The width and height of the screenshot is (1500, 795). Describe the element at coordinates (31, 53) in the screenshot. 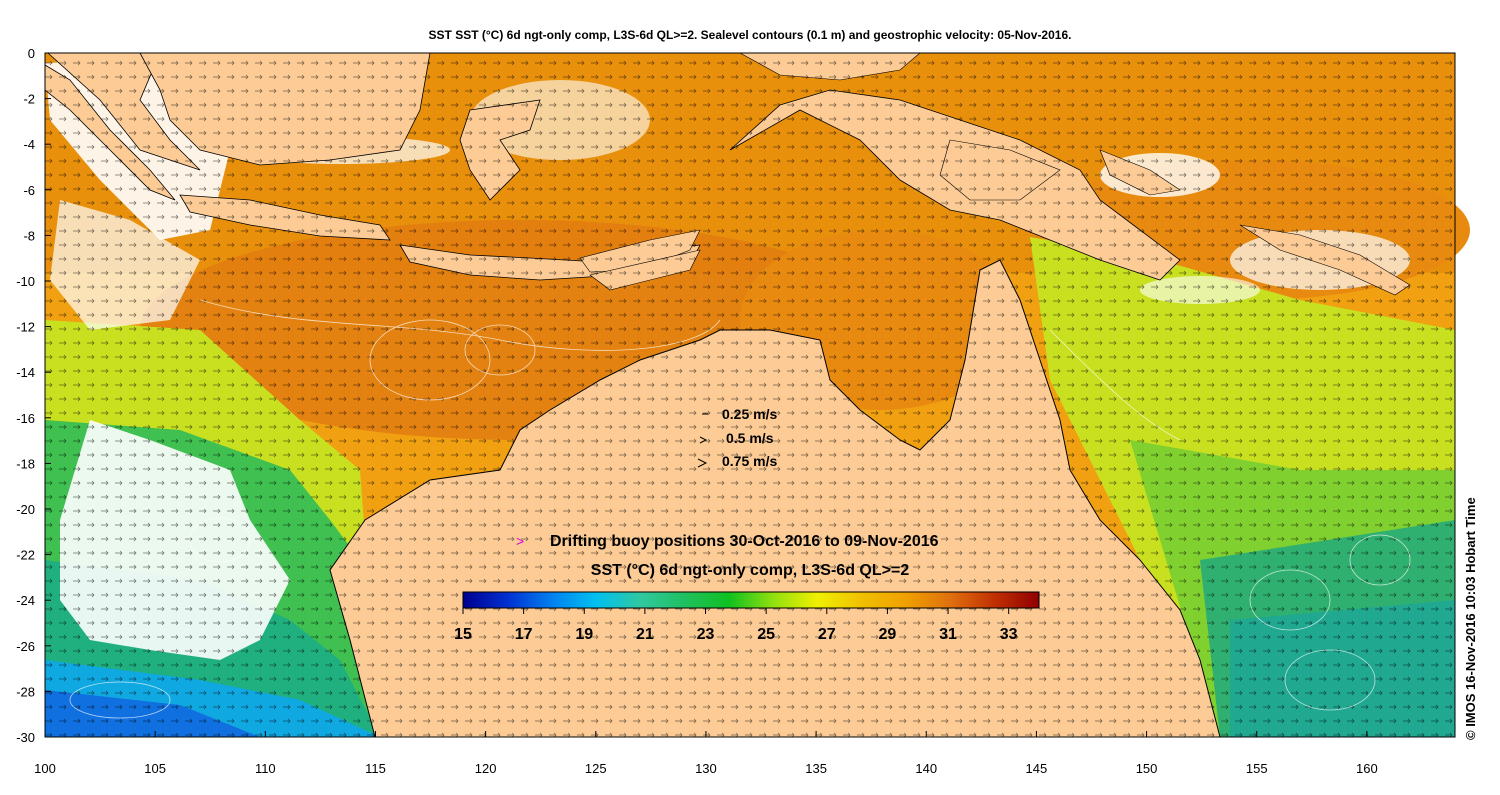

I see `y-tick-label: 0` at that location.